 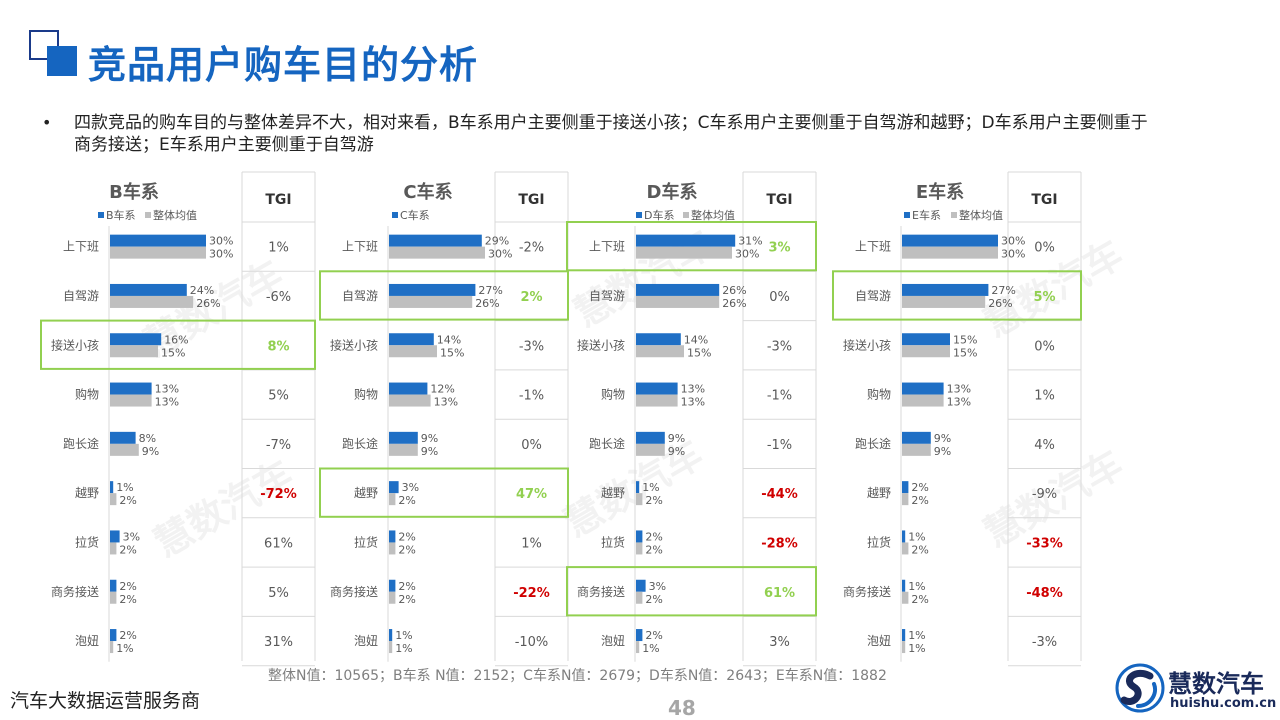 What do you see at coordinates (278, 396) in the screenshot?
I see `tgi-value: 5%` at bounding box center [278, 396].